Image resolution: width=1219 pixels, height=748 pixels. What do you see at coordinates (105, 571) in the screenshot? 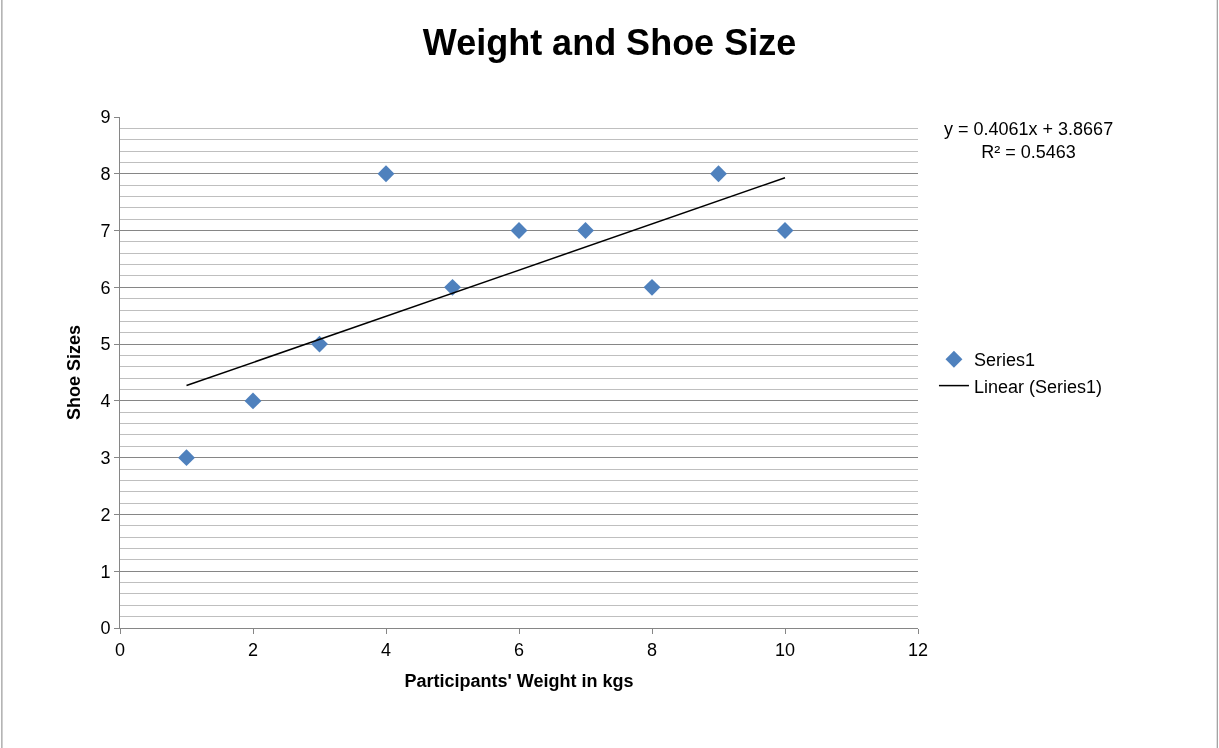
I see `y-tick-label: 1` at bounding box center [105, 571].